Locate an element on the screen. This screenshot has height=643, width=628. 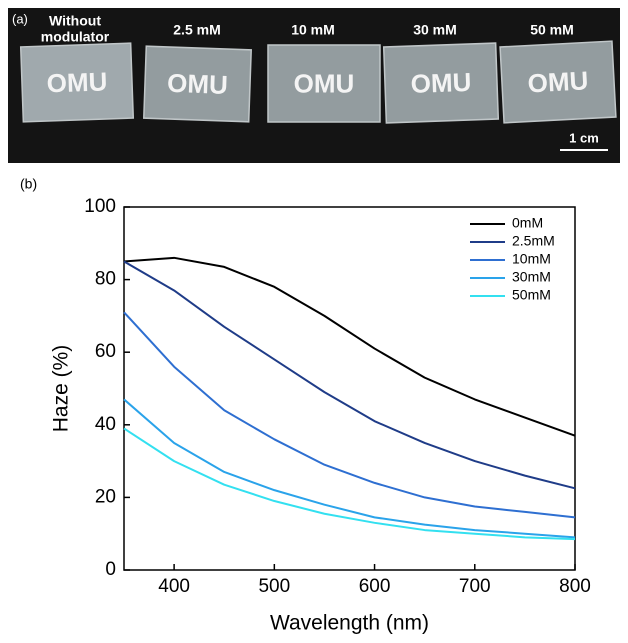
panel-label: (b) is located at coordinates (28, 184).